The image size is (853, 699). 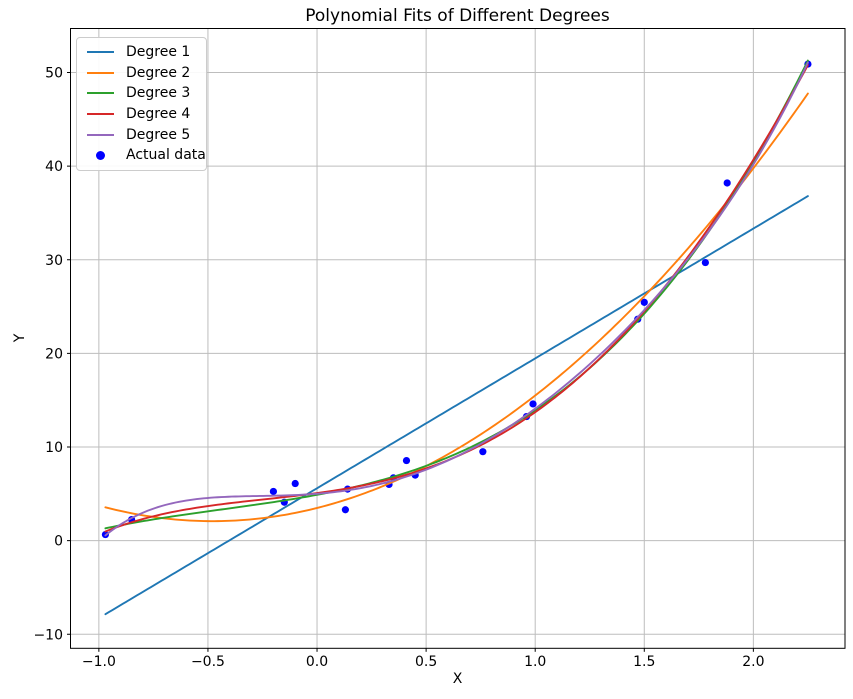 I want to click on legend-label: Degree 3, so click(x=158, y=93).